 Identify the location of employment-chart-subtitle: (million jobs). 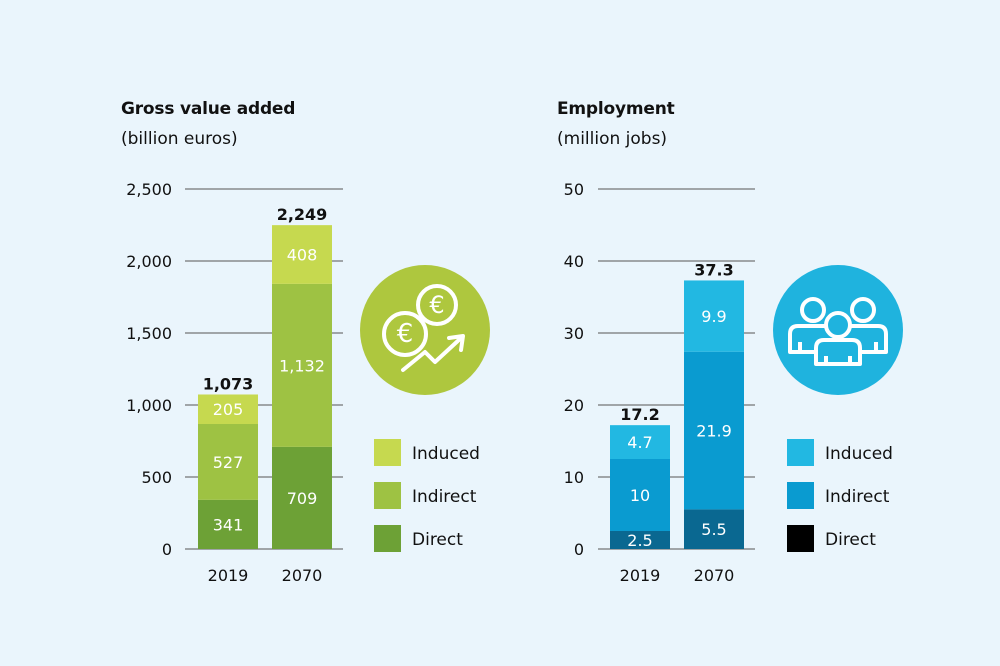
(612, 139).